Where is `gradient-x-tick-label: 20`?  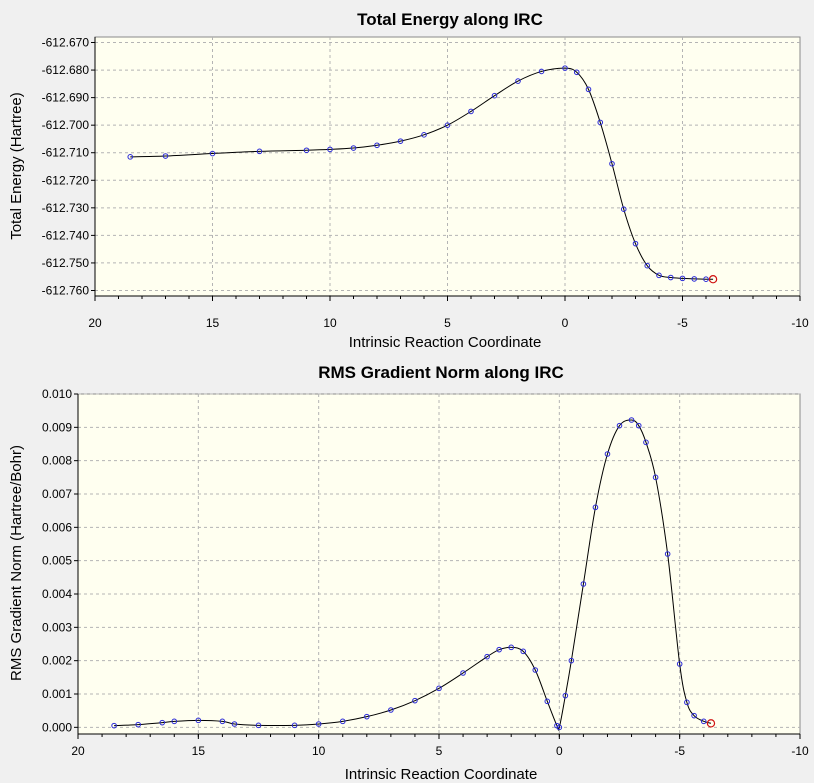
gradient-x-tick-label: 20 is located at coordinates (78, 751).